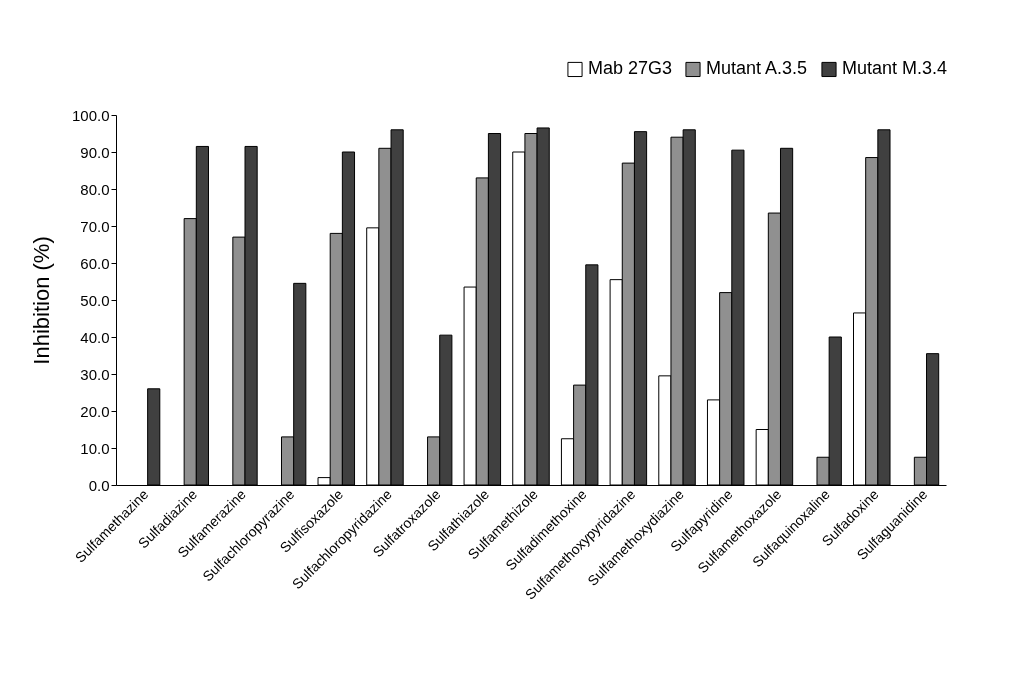 The height and width of the screenshot is (691, 1009). What do you see at coordinates (95, 448) in the screenshot?
I see `y-tick-label: 10.0` at bounding box center [95, 448].